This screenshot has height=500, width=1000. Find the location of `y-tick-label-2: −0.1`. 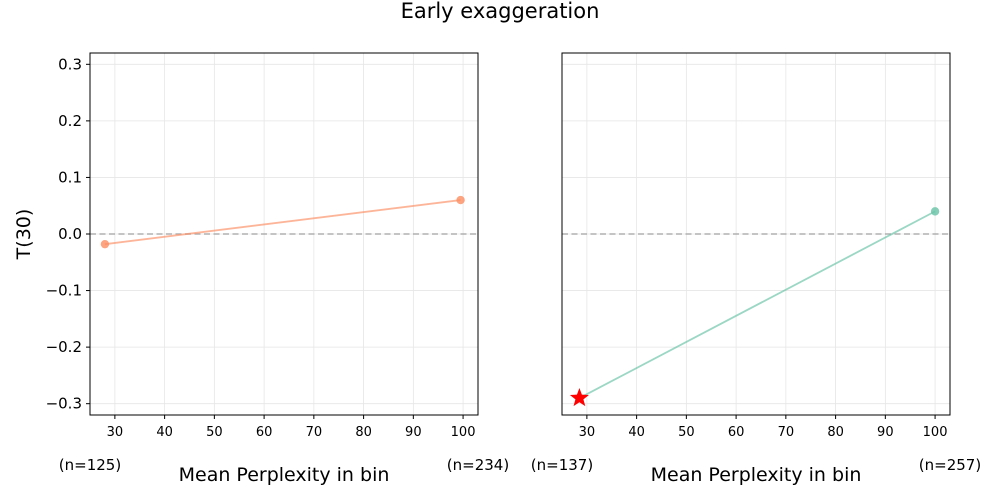

y-tick-label-2: −0.1 is located at coordinates (64, 291).